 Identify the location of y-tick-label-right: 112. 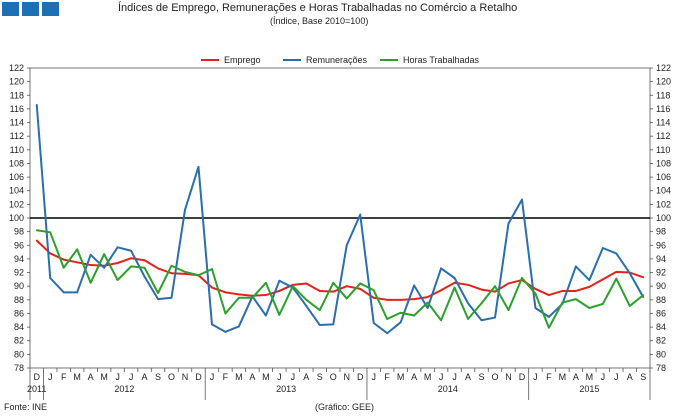
(663, 136).